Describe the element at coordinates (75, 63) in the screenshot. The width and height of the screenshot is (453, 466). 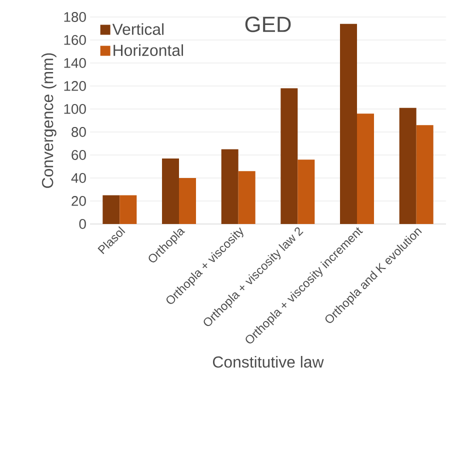
I see `y-tick-label: 140` at that location.